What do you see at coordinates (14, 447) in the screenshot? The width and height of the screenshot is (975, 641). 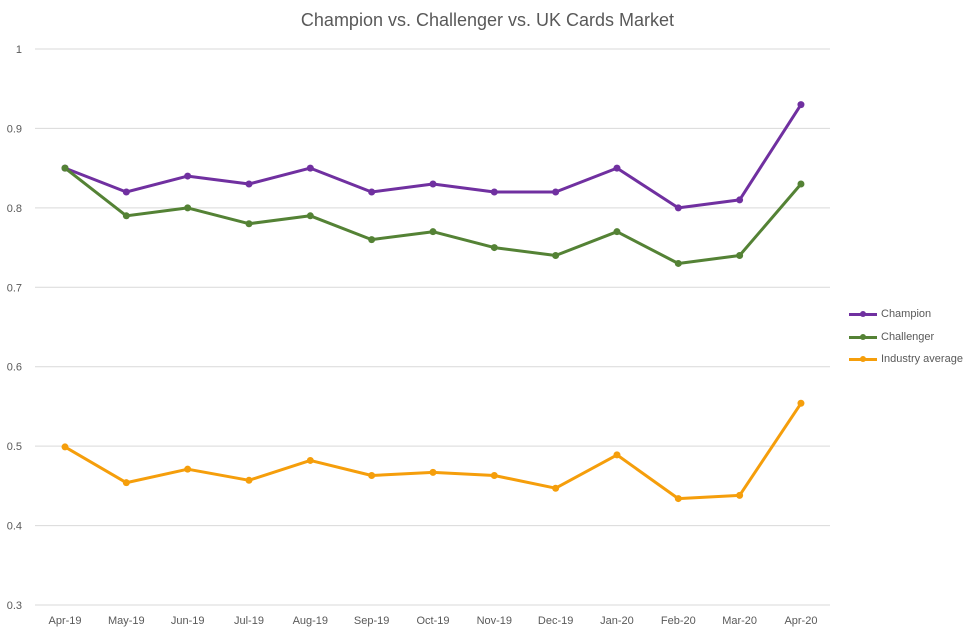 I see `y-tick-label: 0.5` at bounding box center [14, 447].